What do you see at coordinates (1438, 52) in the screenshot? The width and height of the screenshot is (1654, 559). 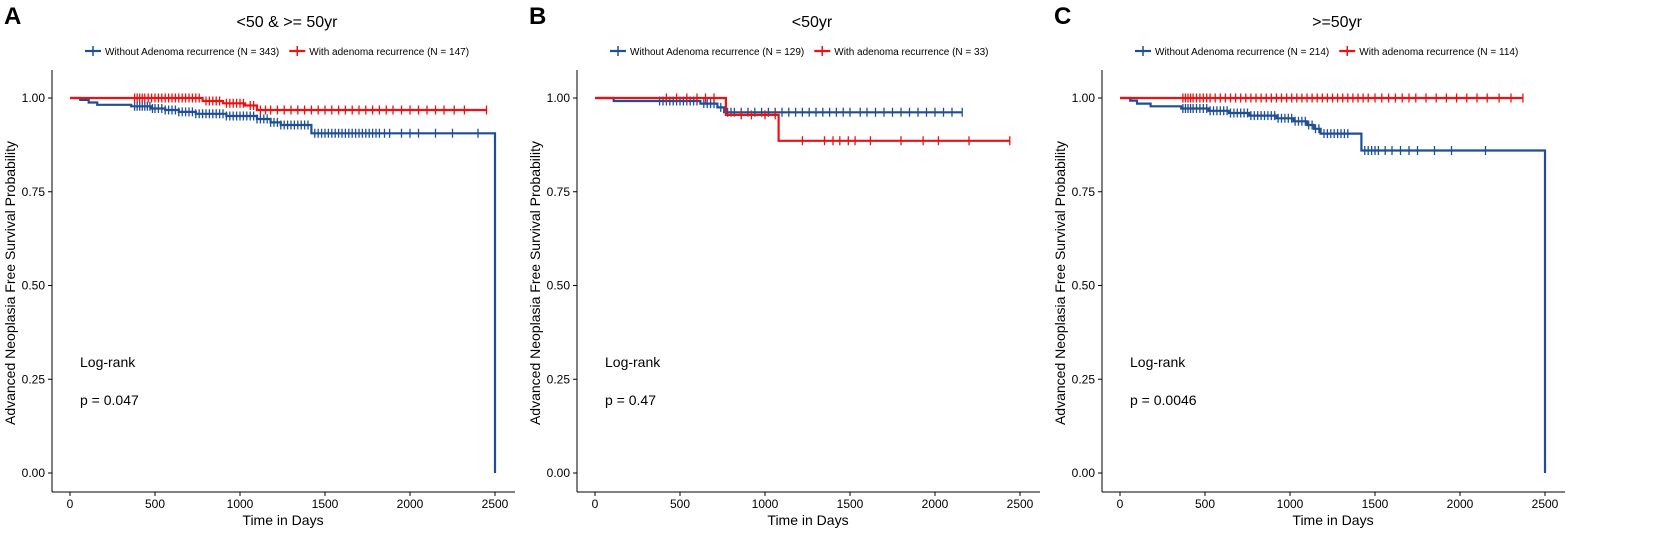 I see `legend-label-2: With adenoma recurrence (N = 114)` at bounding box center [1438, 52].